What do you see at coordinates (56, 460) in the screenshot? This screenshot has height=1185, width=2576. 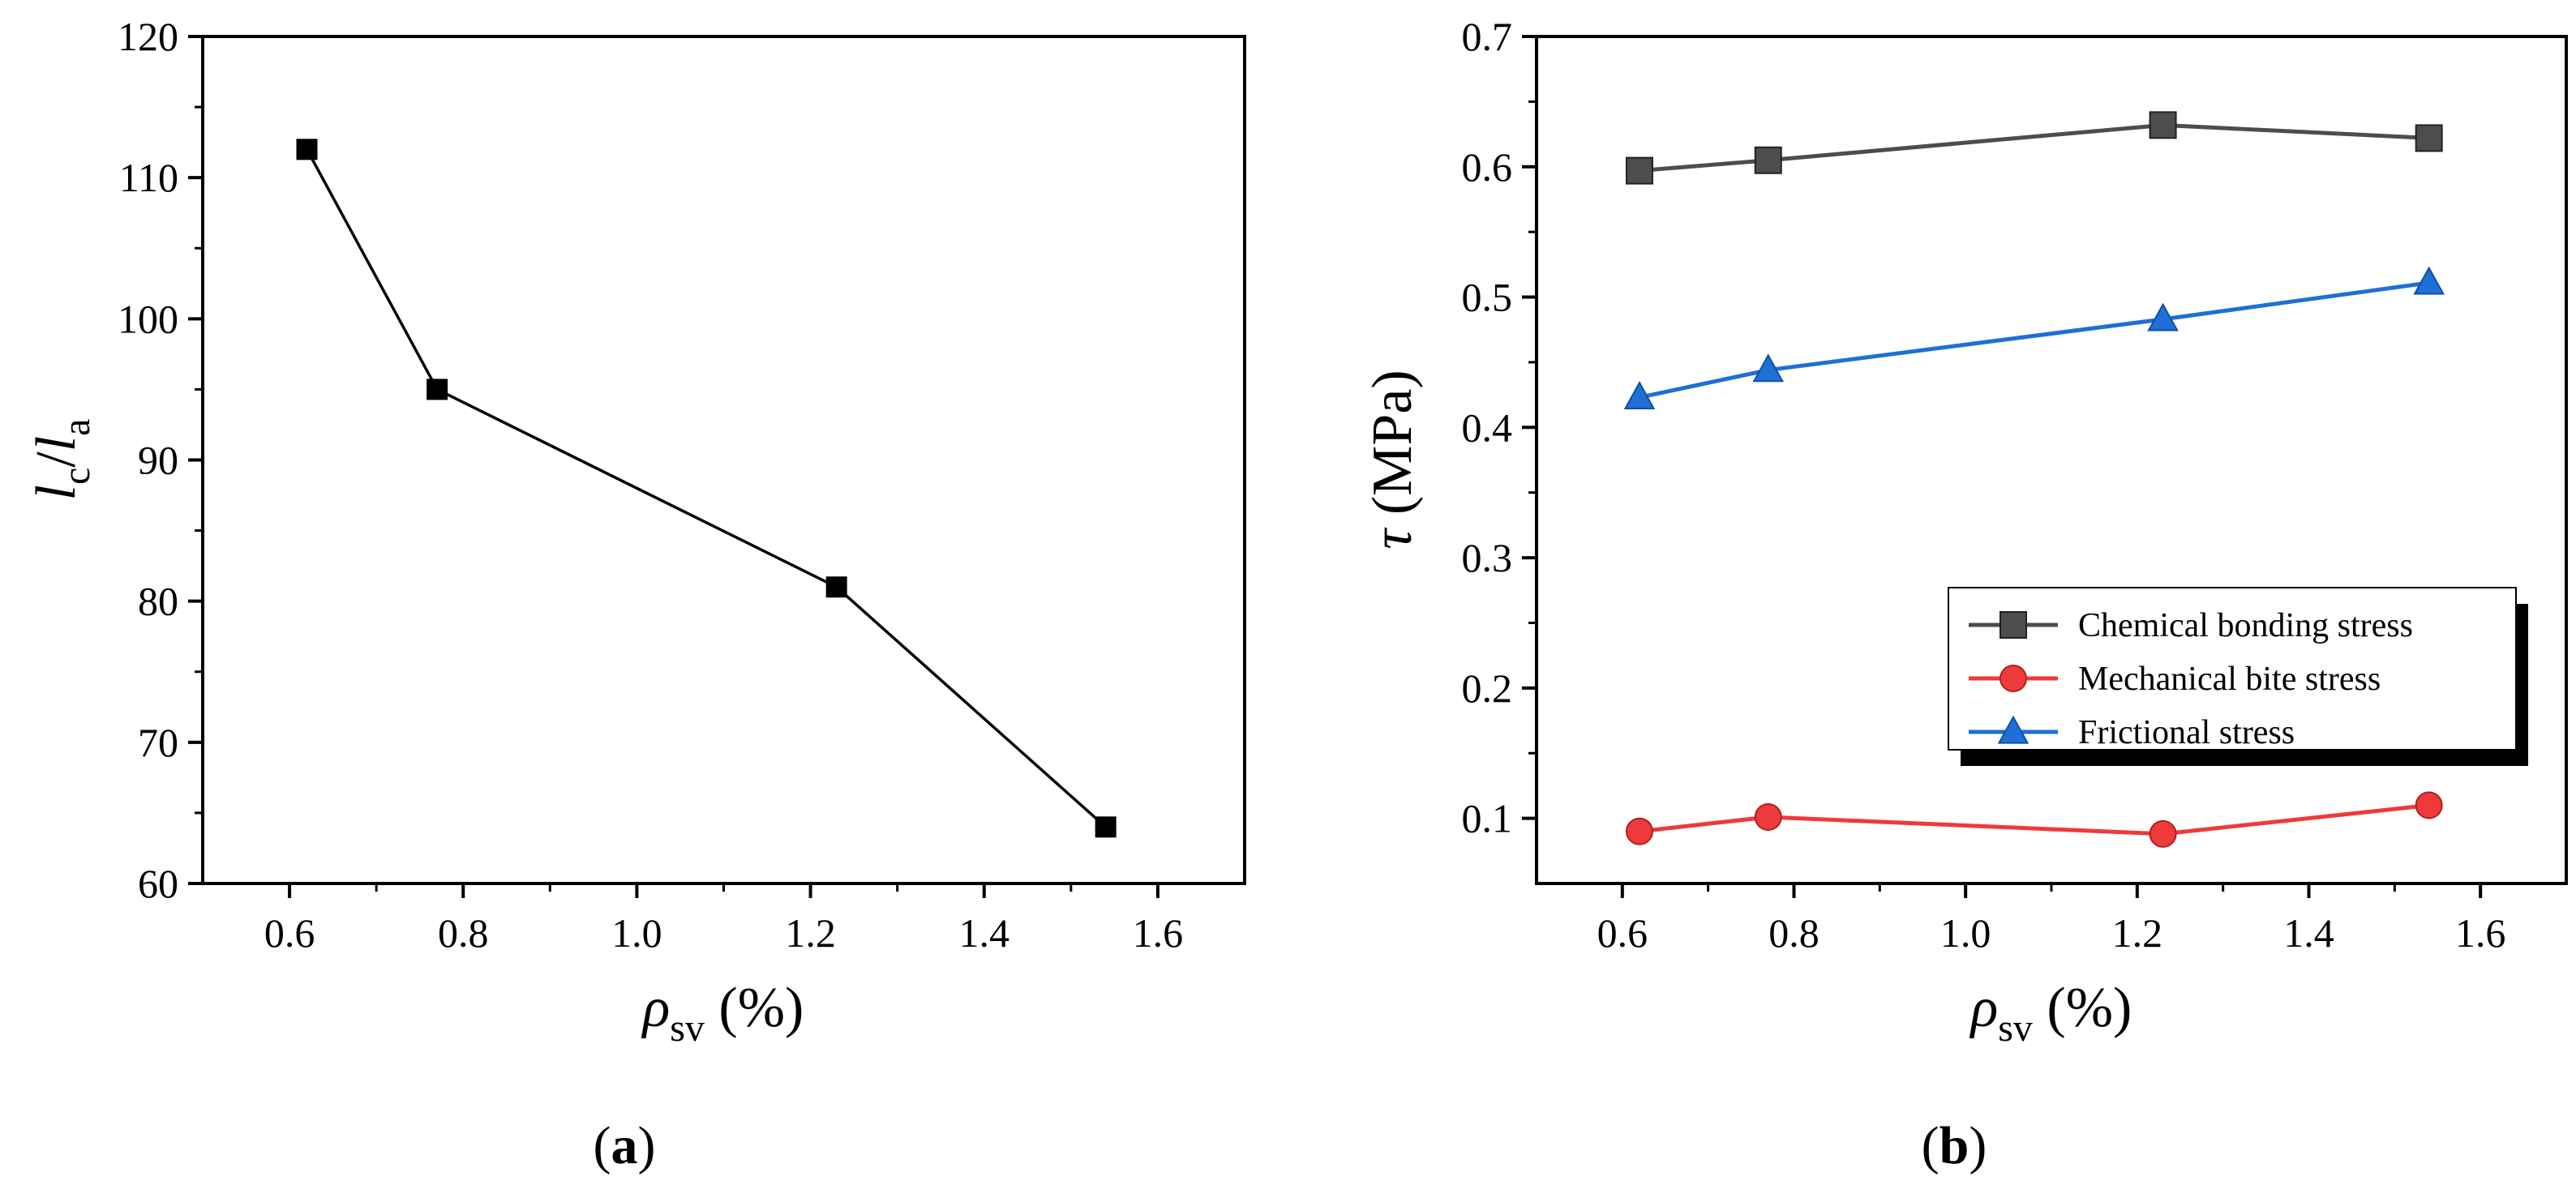 I see `y-axis-slash: /` at bounding box center [56, 460].